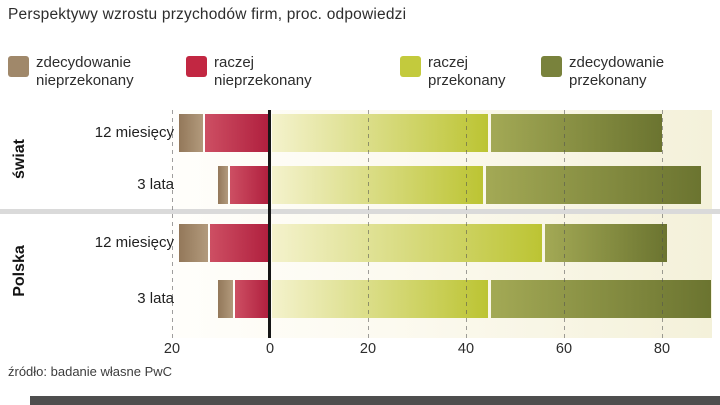 The height and width of the screenshot is (405, 720). Describe the element at coordinates (564, 349) in the screenshot. I see `axis-tick-label: 60` at that location.